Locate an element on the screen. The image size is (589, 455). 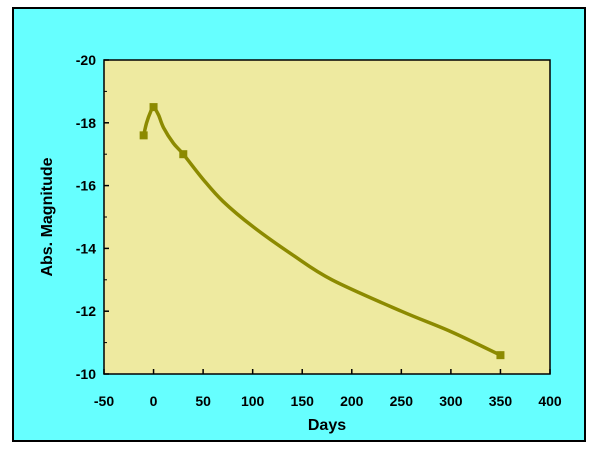
x-tick-label: 200 is located at coordinates (352, 401).